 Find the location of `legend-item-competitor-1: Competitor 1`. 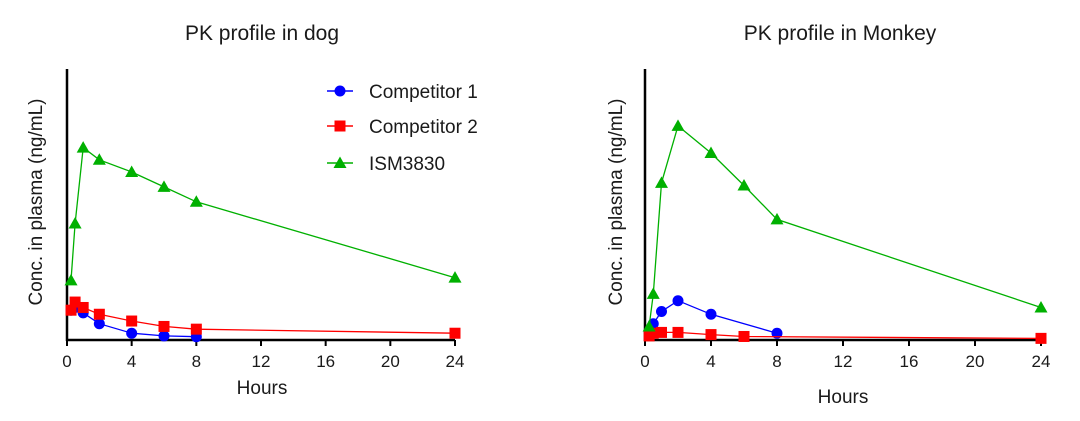

legend-item-competitor-1: Competitor 1 is located at coordinates (402, 92).